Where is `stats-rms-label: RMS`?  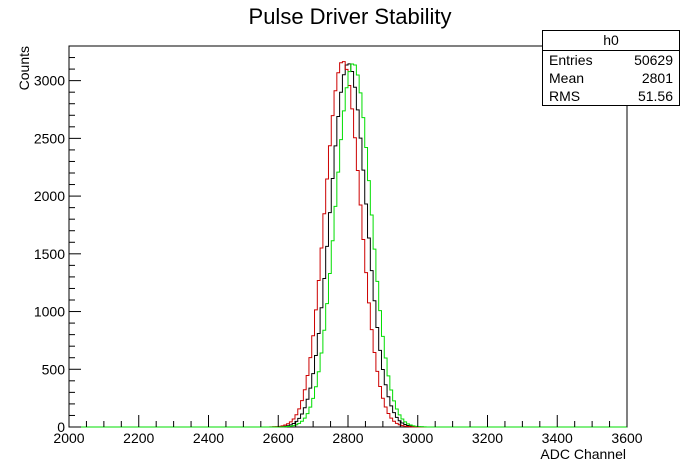 stats-rms-label: RMS is located at coordinates (565, 96).